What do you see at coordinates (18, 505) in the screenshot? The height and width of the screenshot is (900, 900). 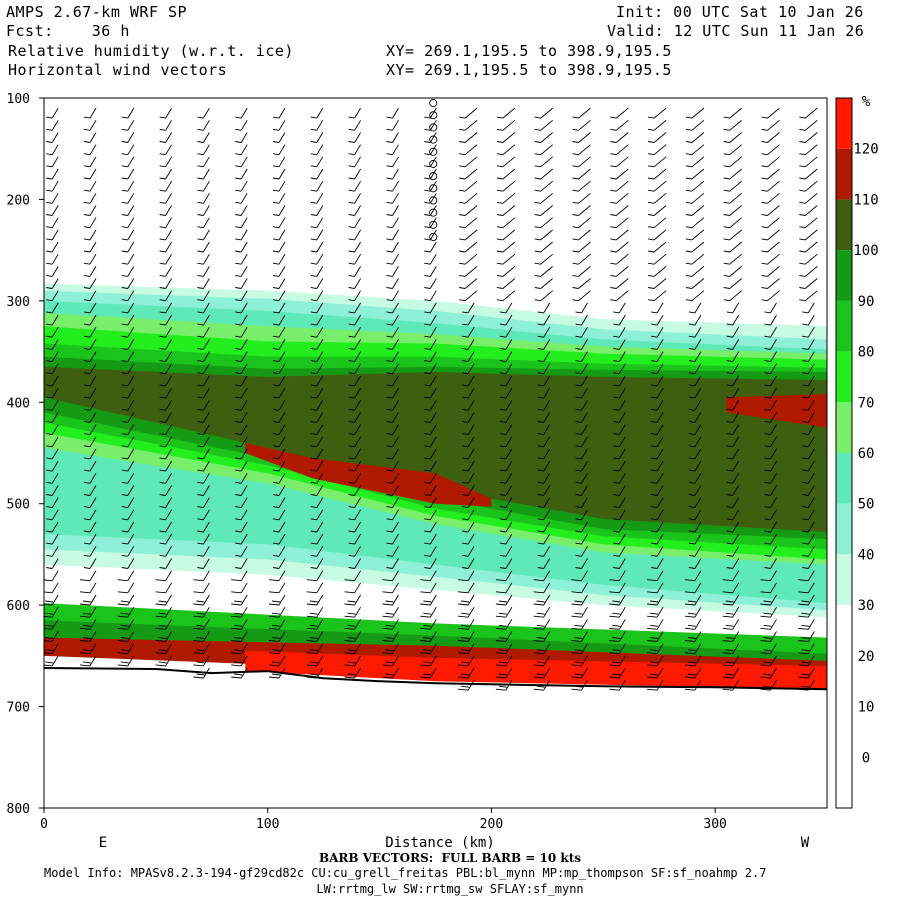 I see `y-tick-label: 500` at bounding box center [18, 505].